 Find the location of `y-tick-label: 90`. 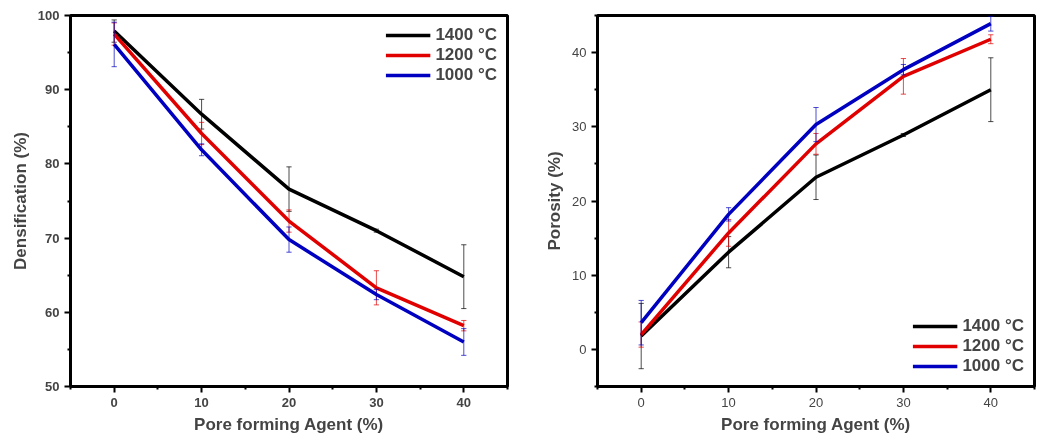

y-tick-label: 90 is located at coordinates (52, 90).